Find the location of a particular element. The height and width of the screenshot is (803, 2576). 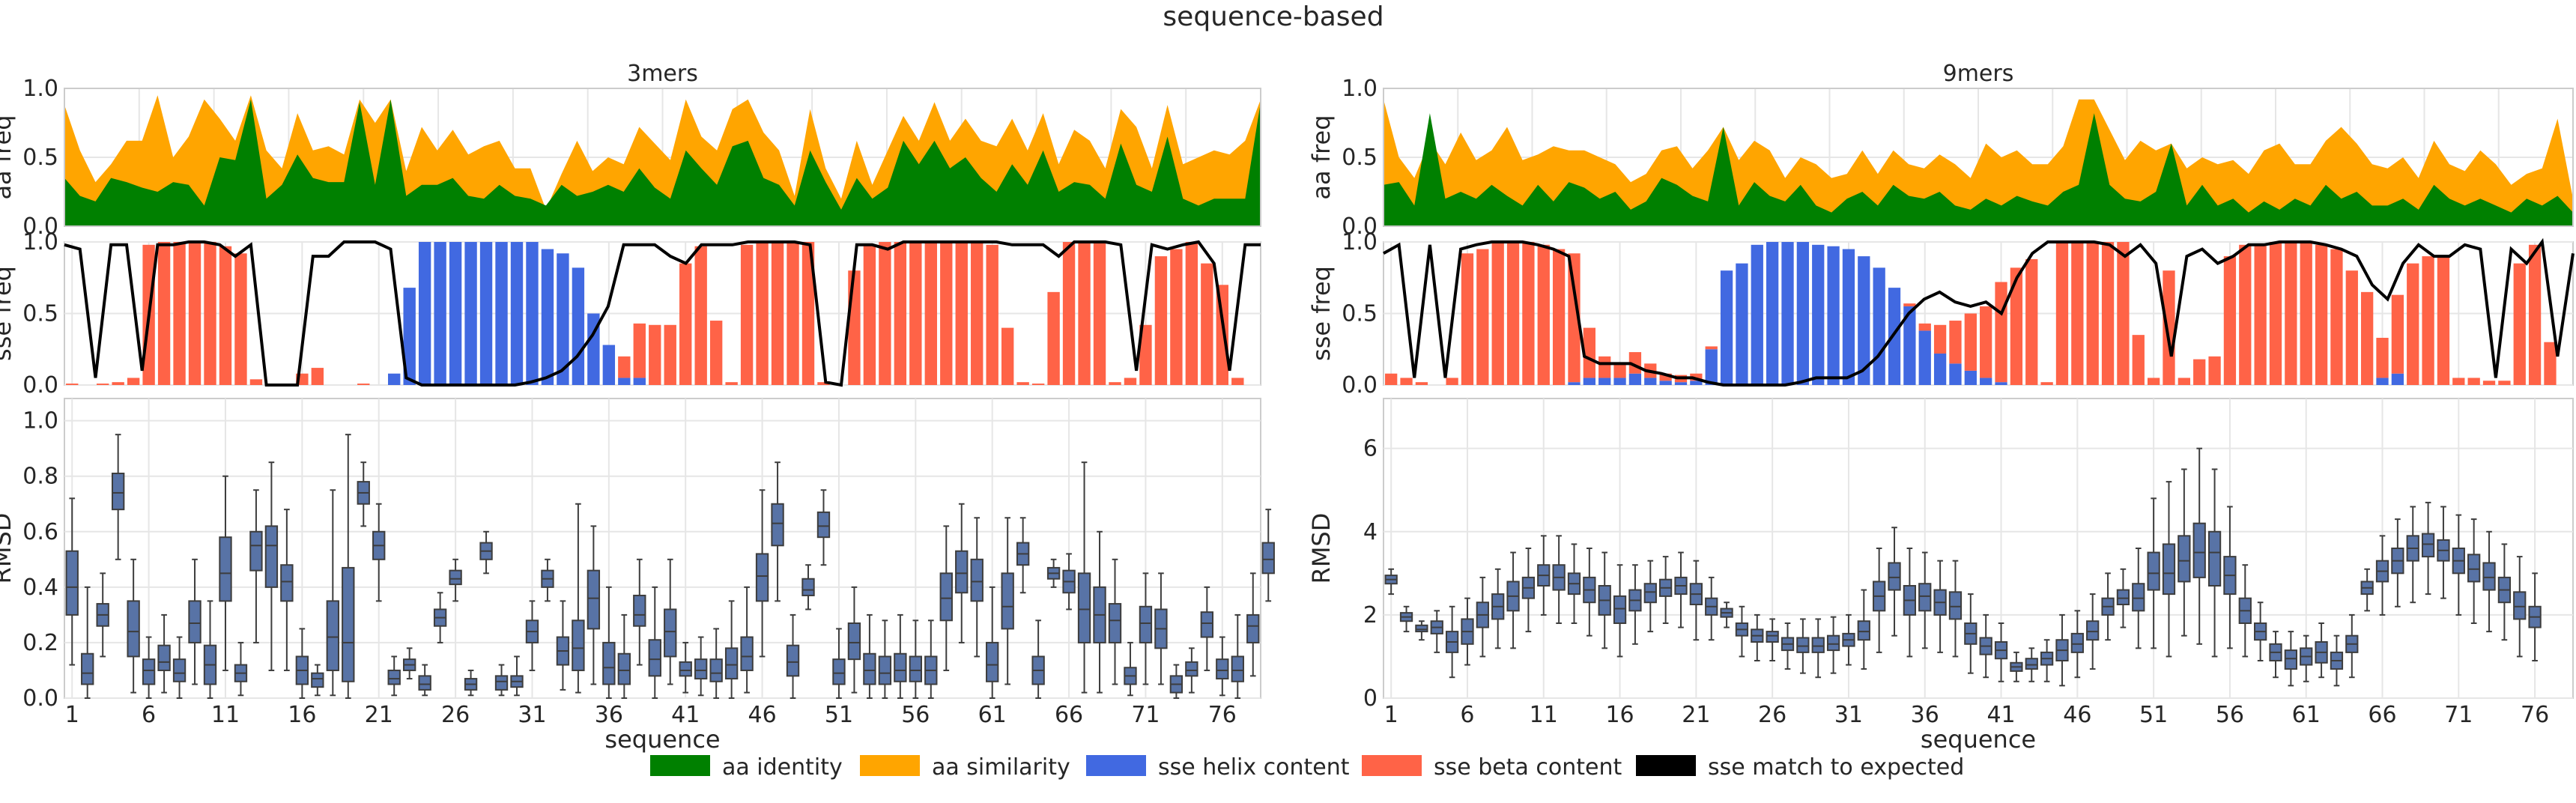

panel-3mers-sse: 0.0 0.5 1.0 sse freq is located at coordinates (630, 314).